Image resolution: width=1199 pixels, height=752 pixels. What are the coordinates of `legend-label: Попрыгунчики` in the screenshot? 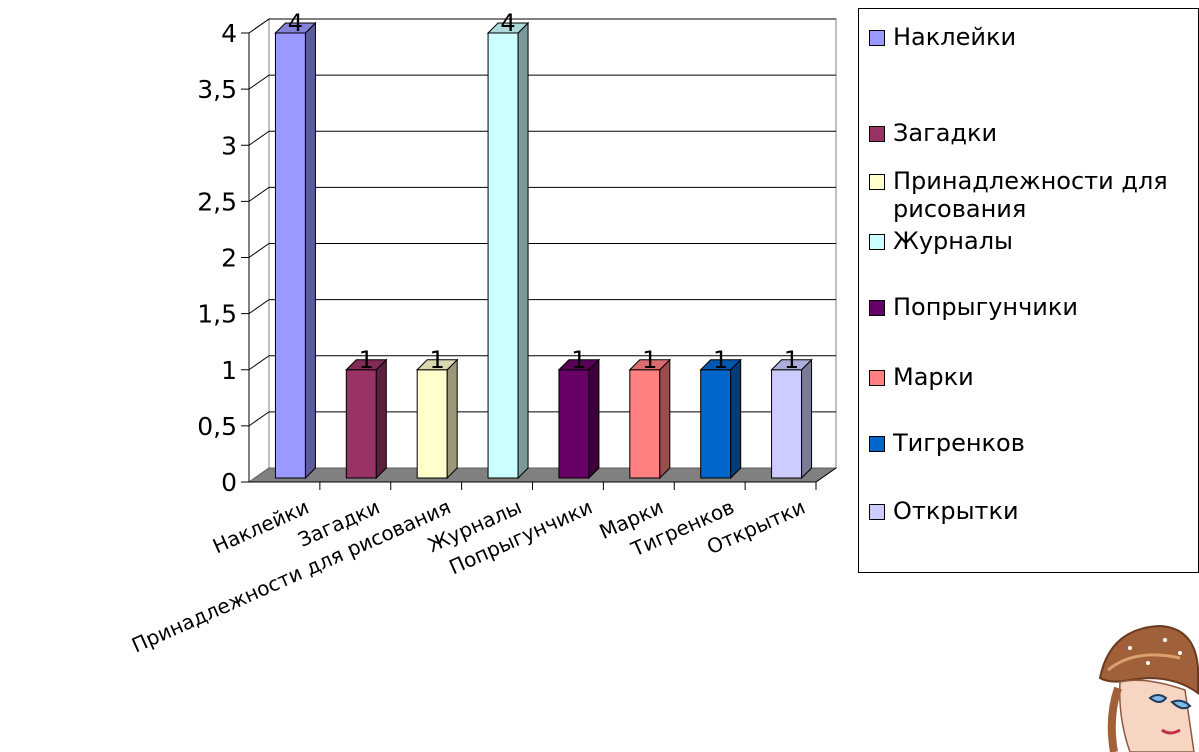 It's located at (985, 307).